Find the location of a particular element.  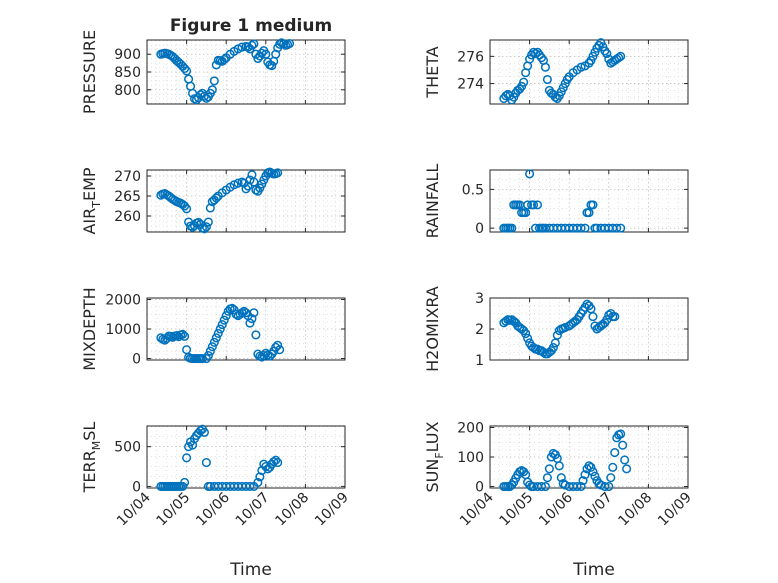

y-axis-label-theta: THETA is located at coordinates (432, 72).